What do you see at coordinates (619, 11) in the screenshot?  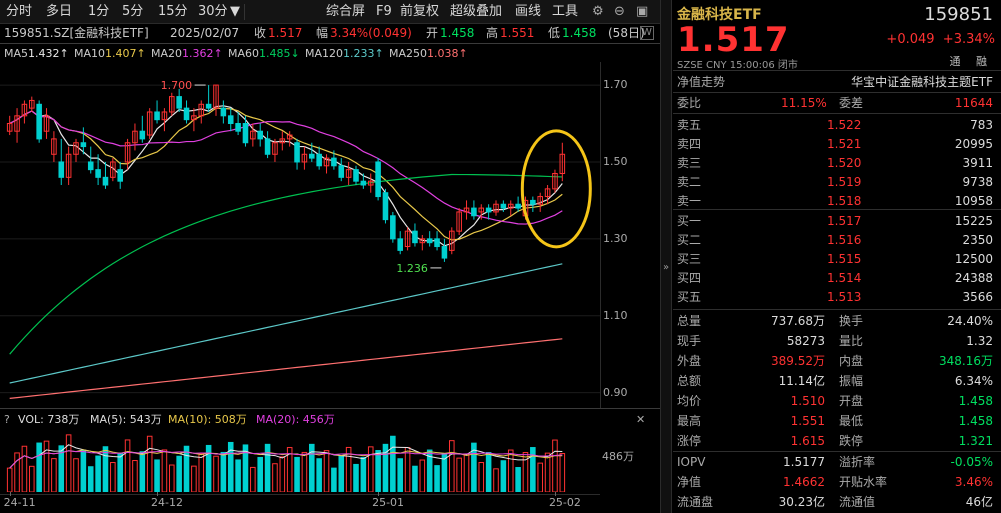 I see `restore-icon: ⊖` at bounding box center [619, 11].